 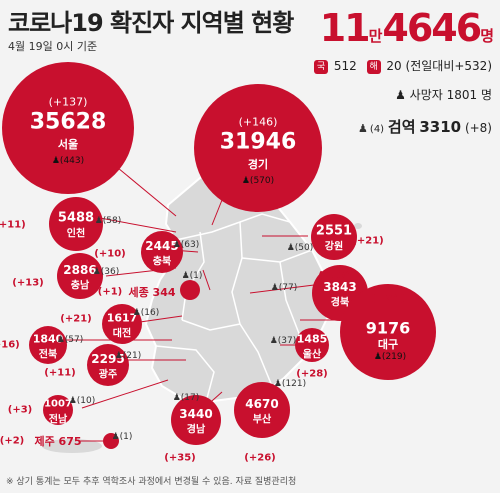 I want to click on page-title: 코로나19 확진자 지역별 현황, so click(x=151, y=23).